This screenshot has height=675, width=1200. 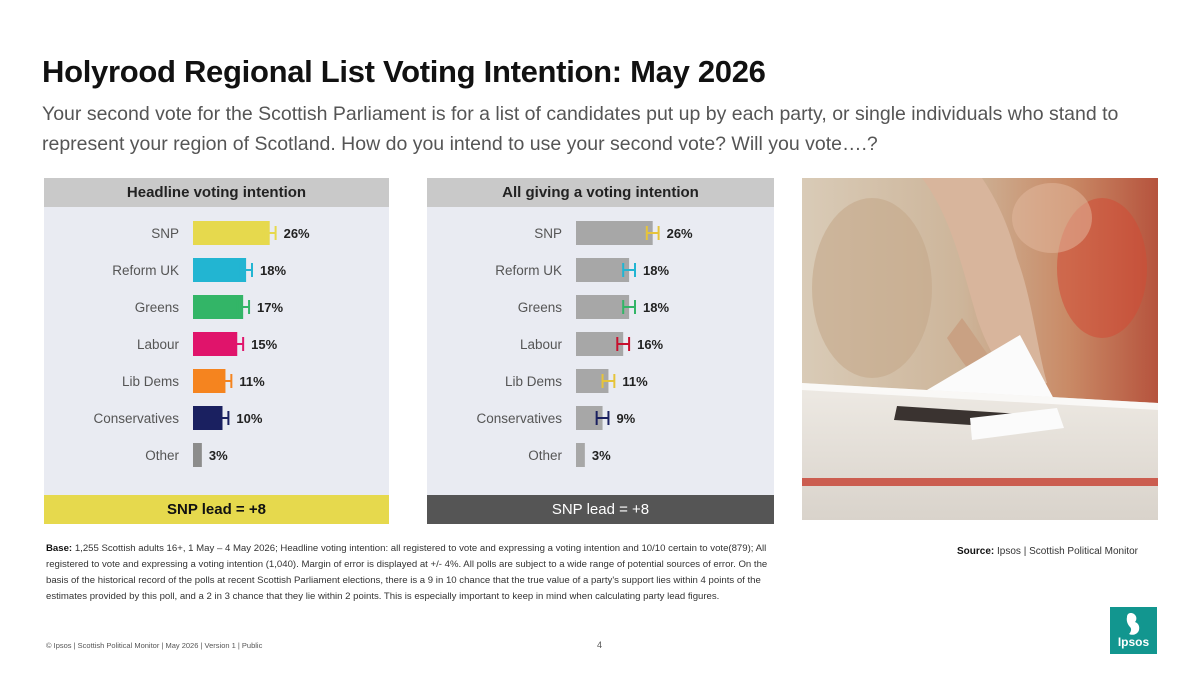 I want to click on headline-category-label-greens: Greens, so click(x=157, y=307).